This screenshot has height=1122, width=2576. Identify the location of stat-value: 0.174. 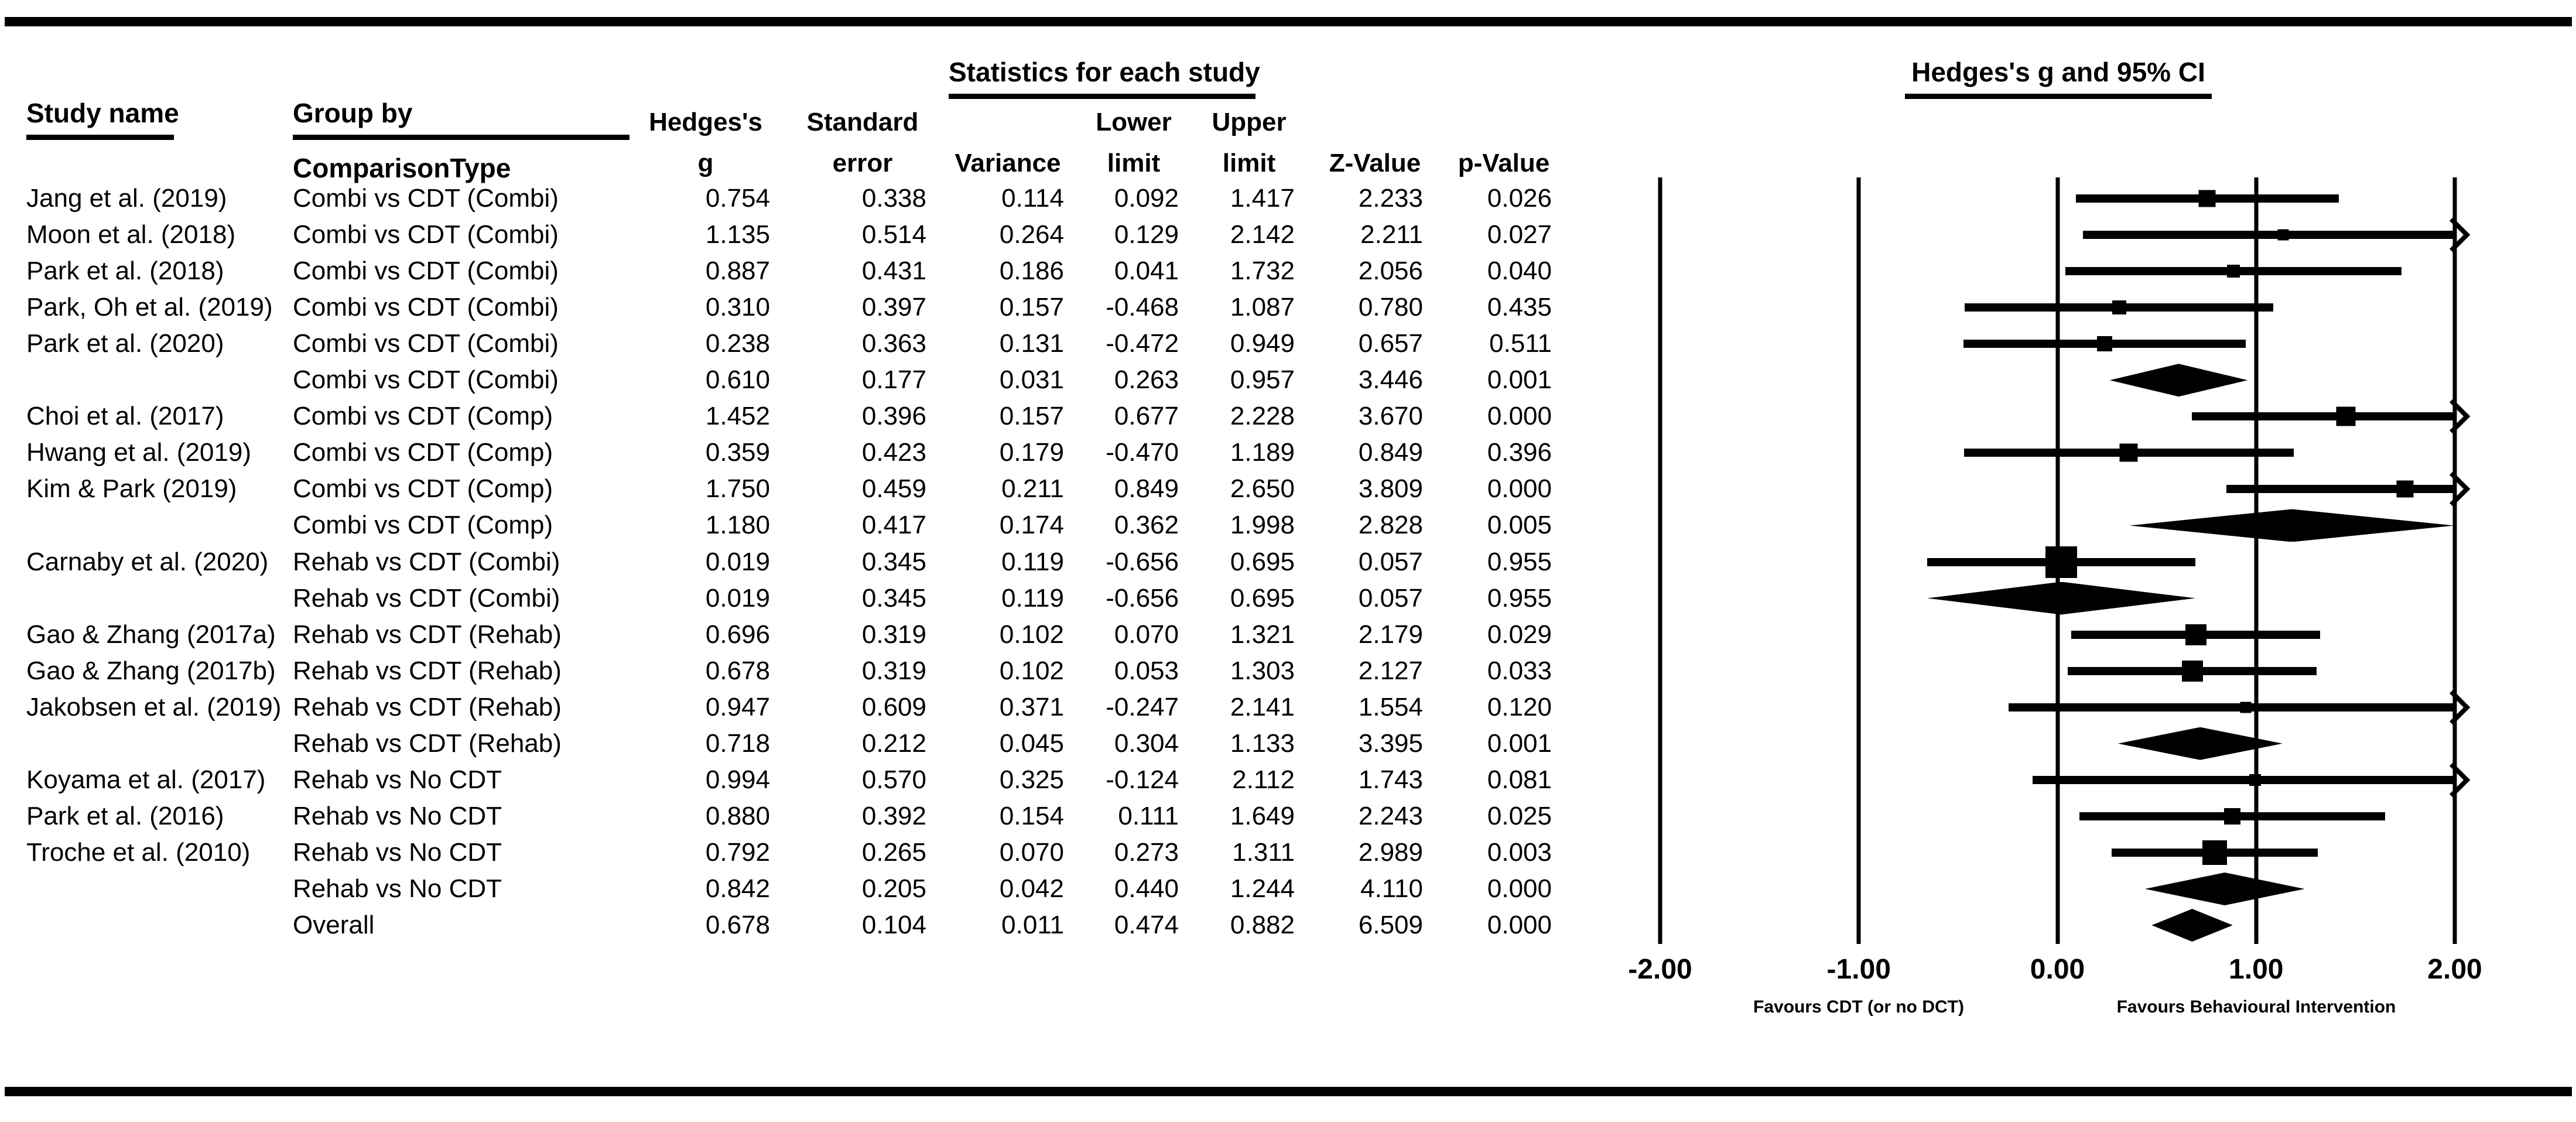
(1031, 525).